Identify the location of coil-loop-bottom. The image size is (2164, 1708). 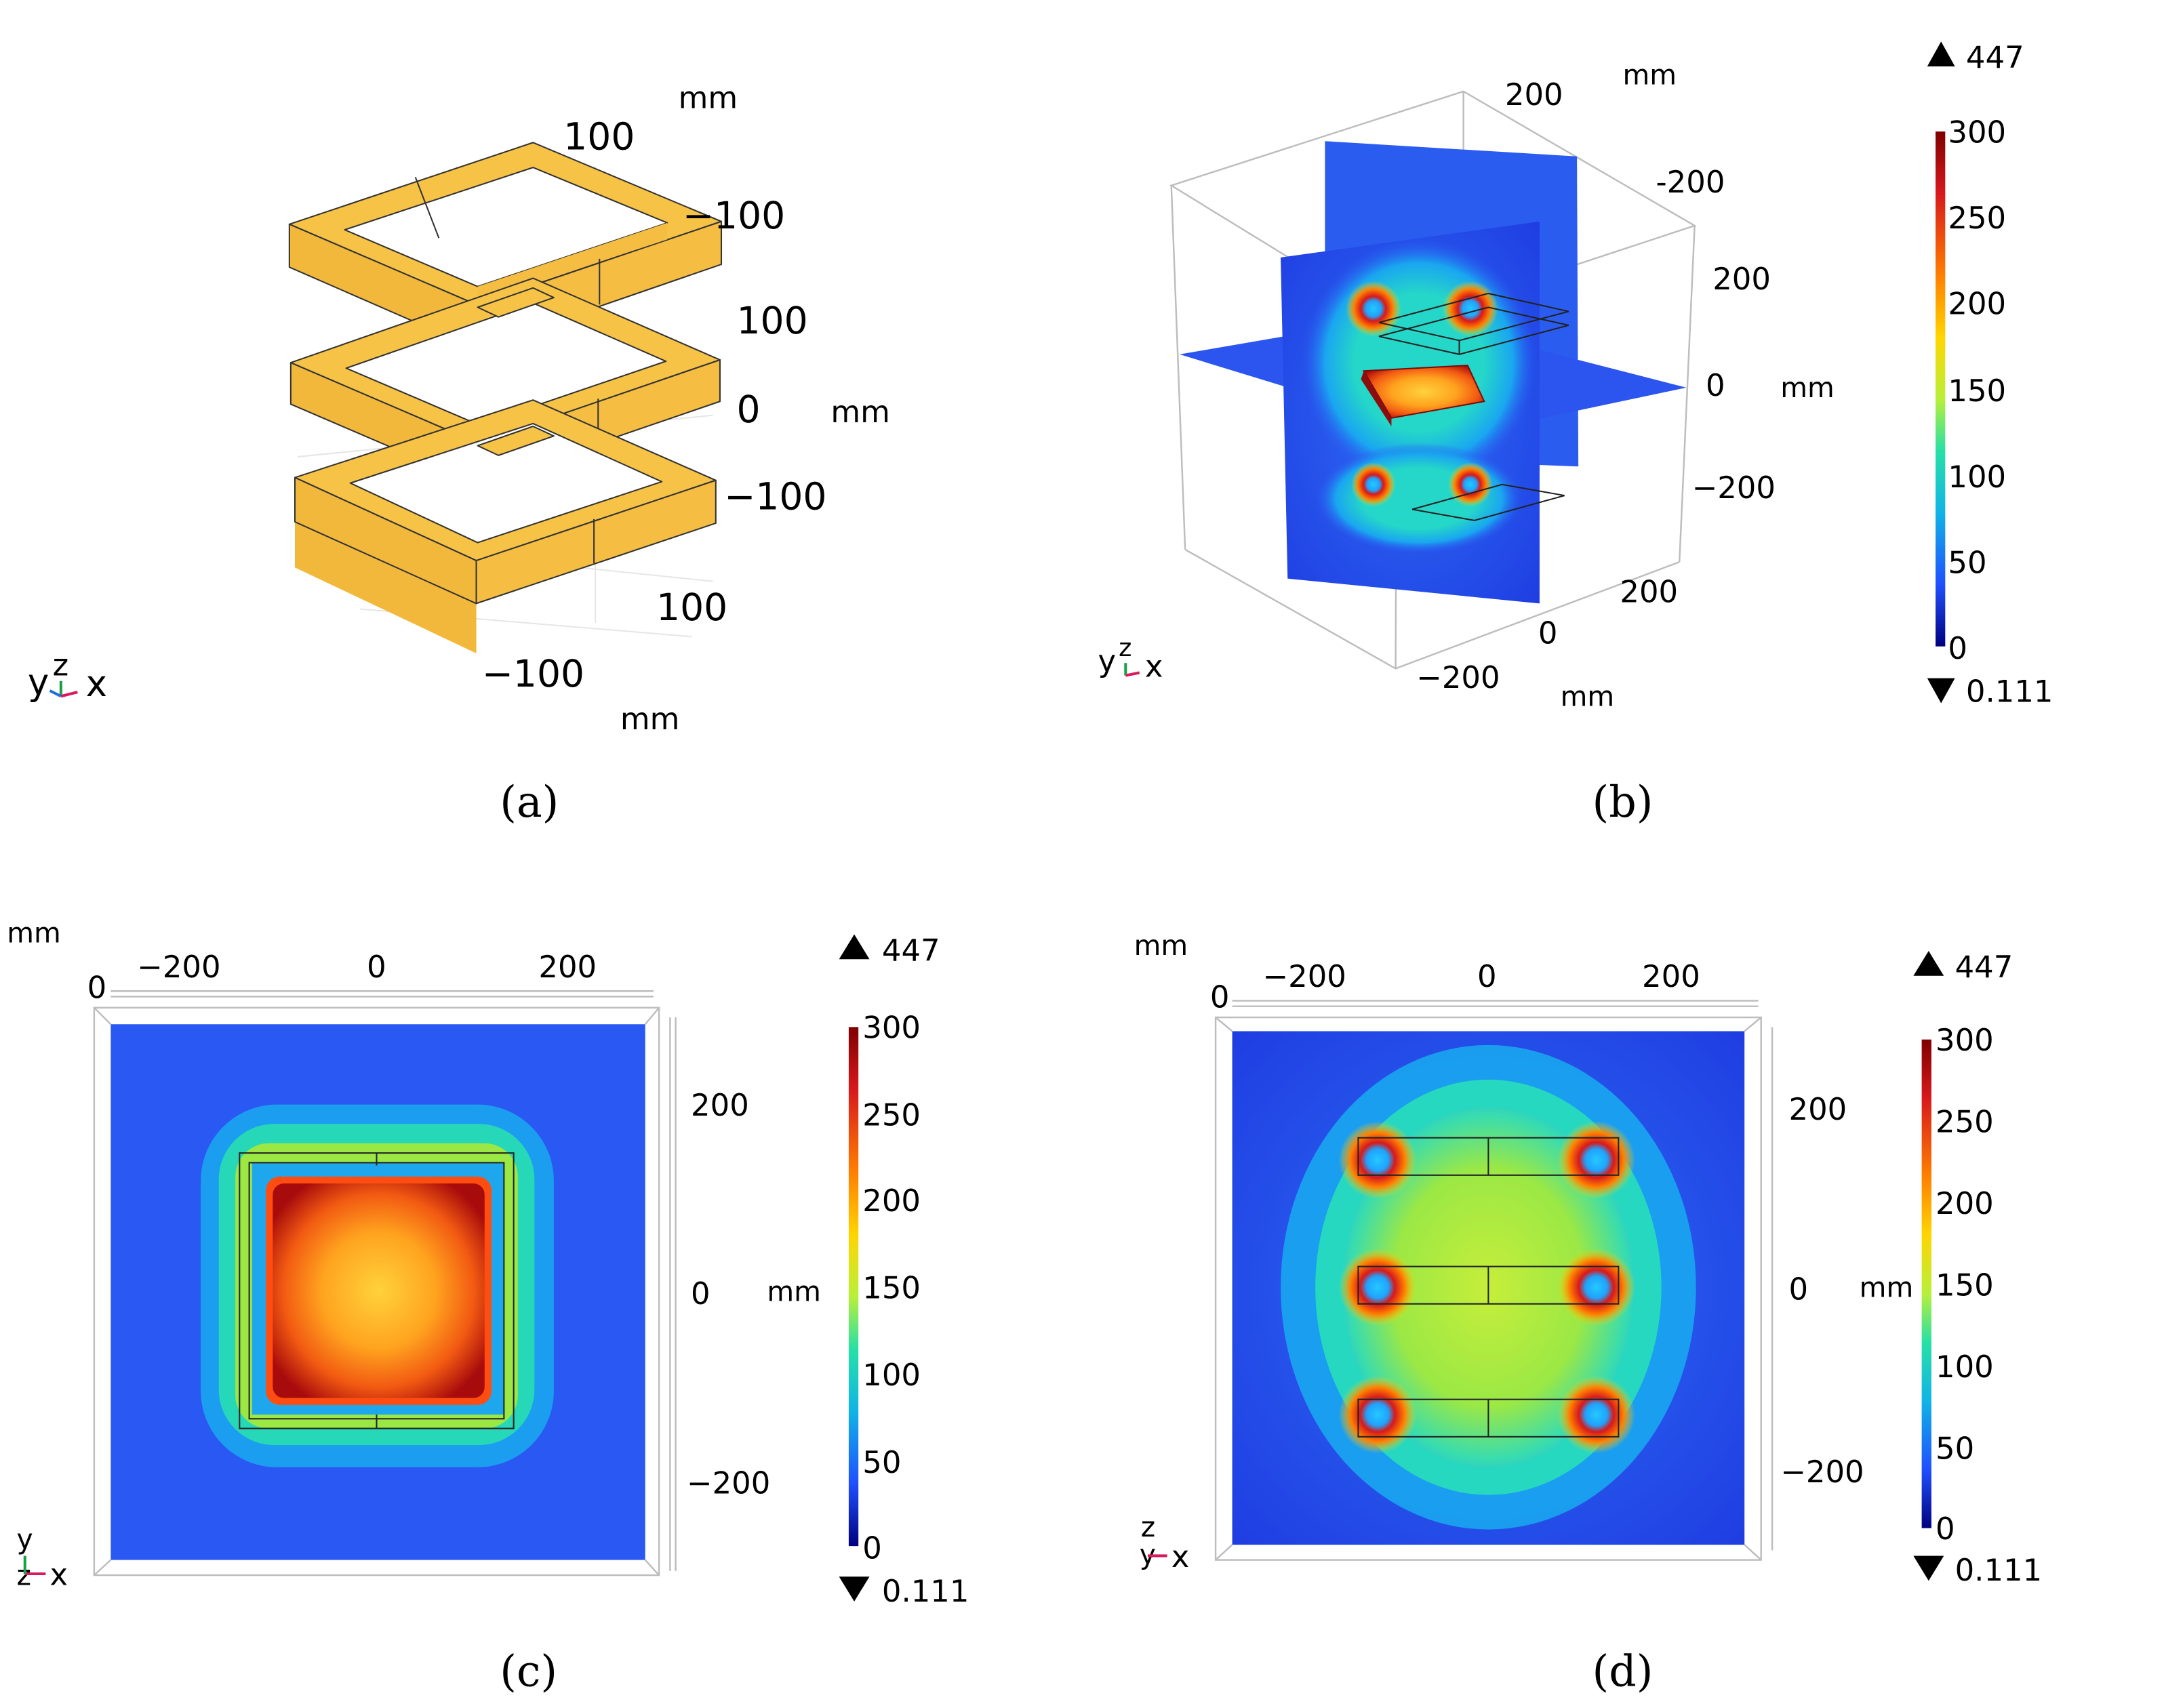
(506, 526).